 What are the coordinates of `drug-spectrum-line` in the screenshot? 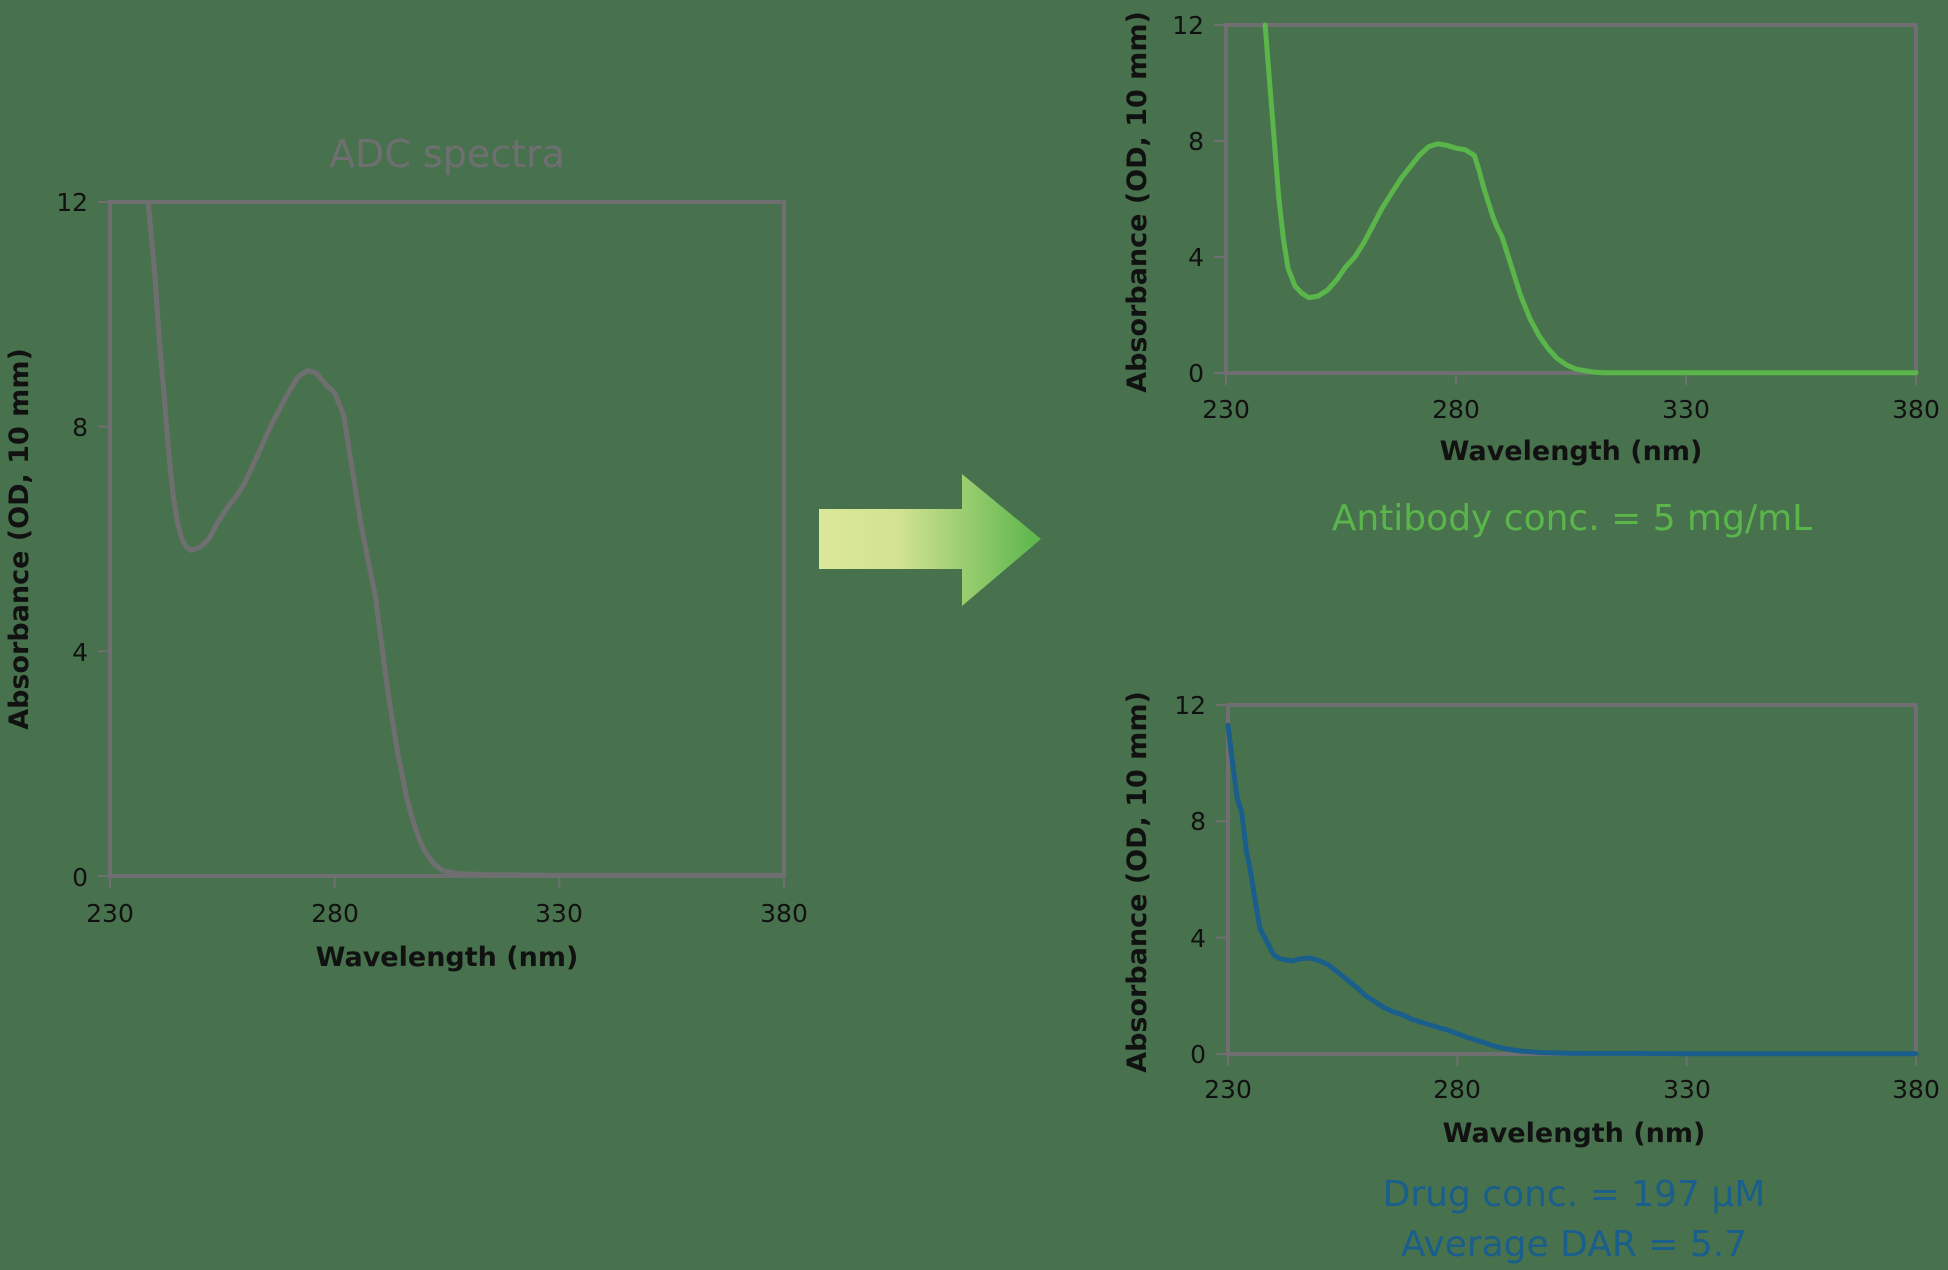 It's located at (1572, 889).